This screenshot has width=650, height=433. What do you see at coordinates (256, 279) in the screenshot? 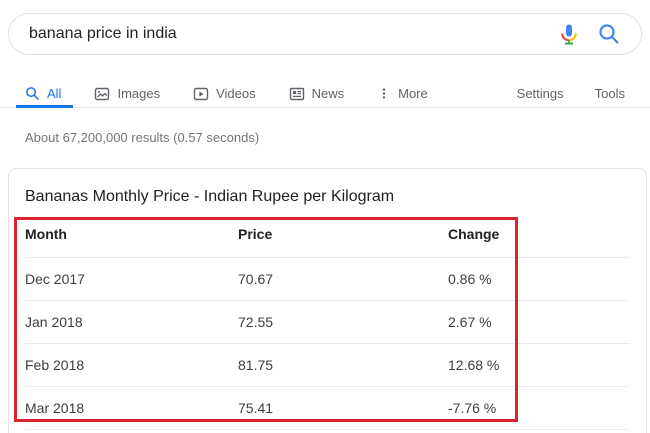
I see `cell-price: 70.67` at bounding box center [256, 279].